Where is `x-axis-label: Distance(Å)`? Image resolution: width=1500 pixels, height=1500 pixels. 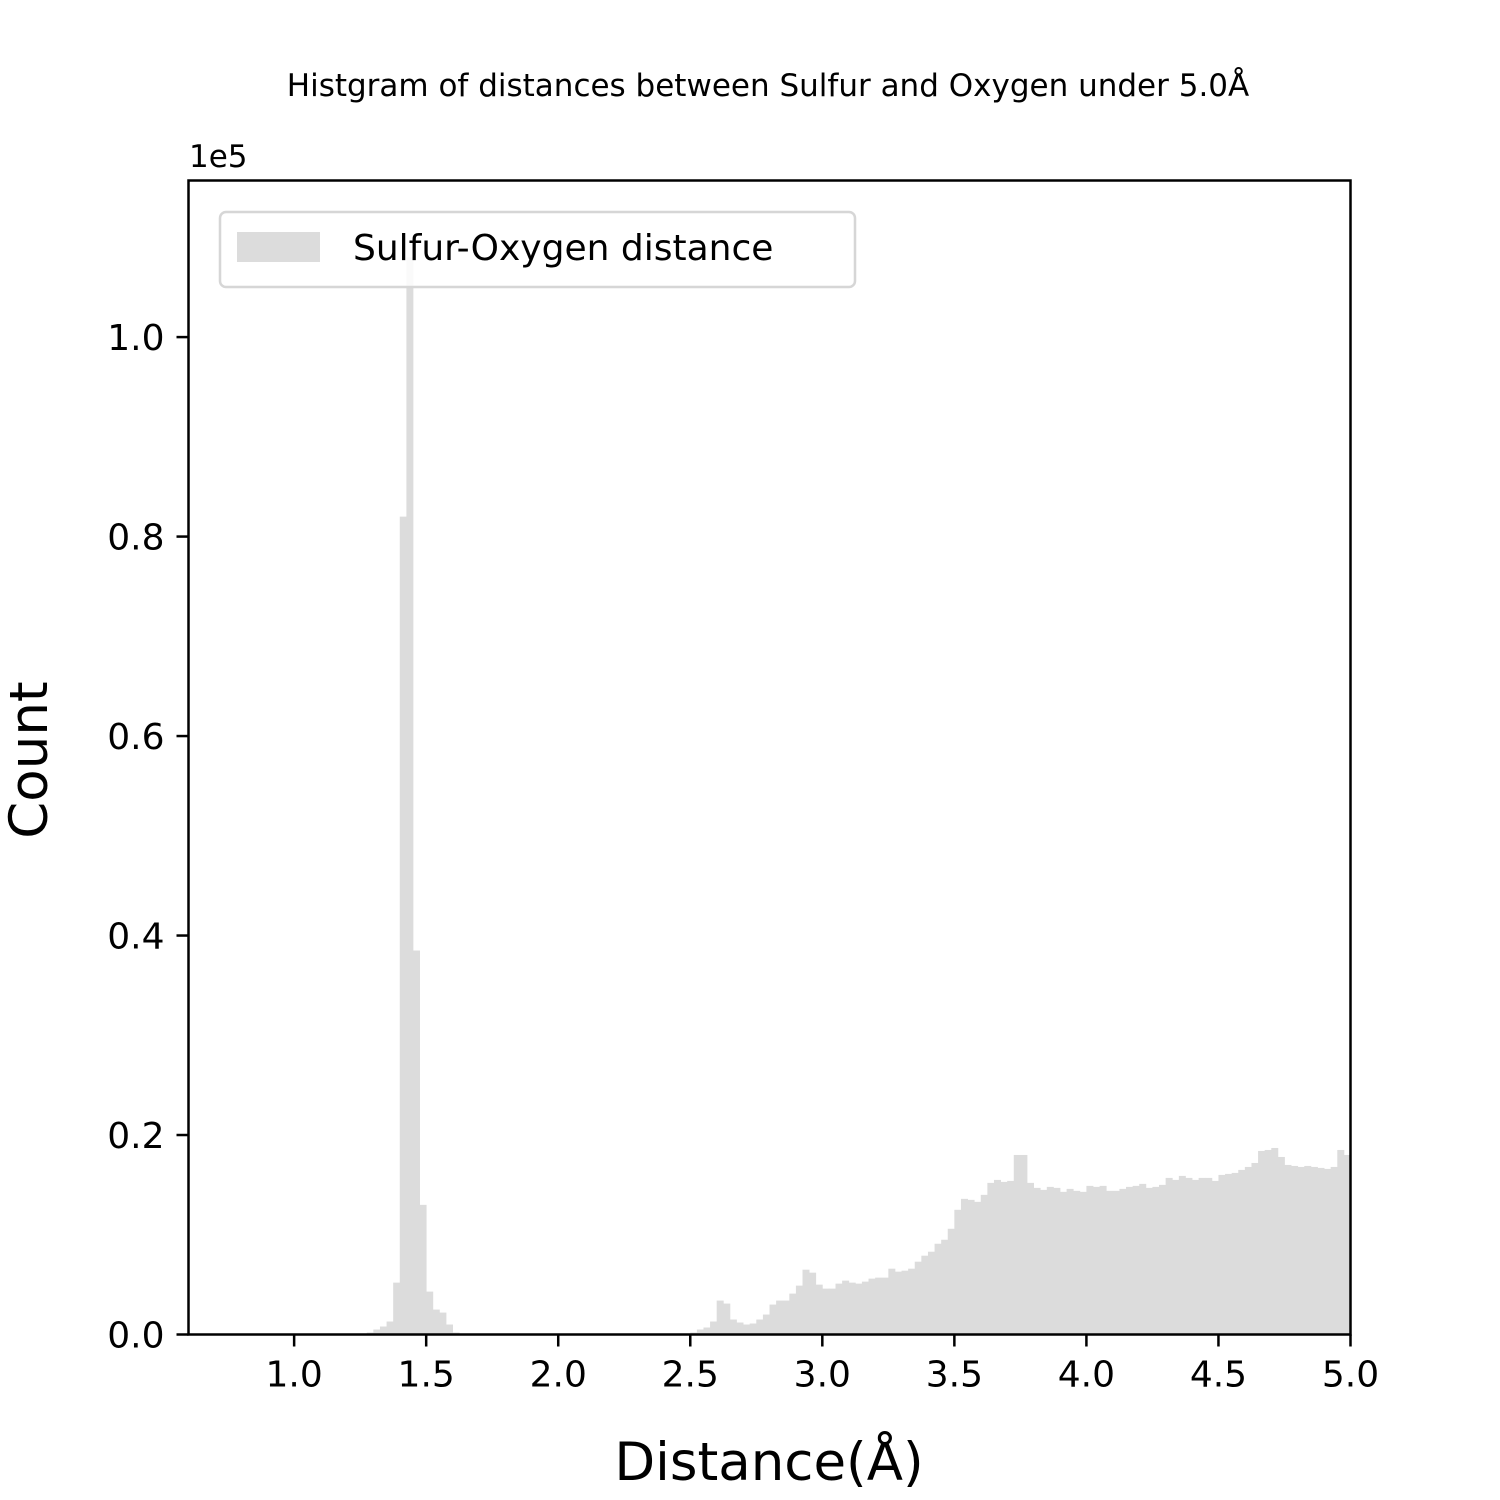
x-axis-label: Distance(Å) is located at coordinates (768, 1461).